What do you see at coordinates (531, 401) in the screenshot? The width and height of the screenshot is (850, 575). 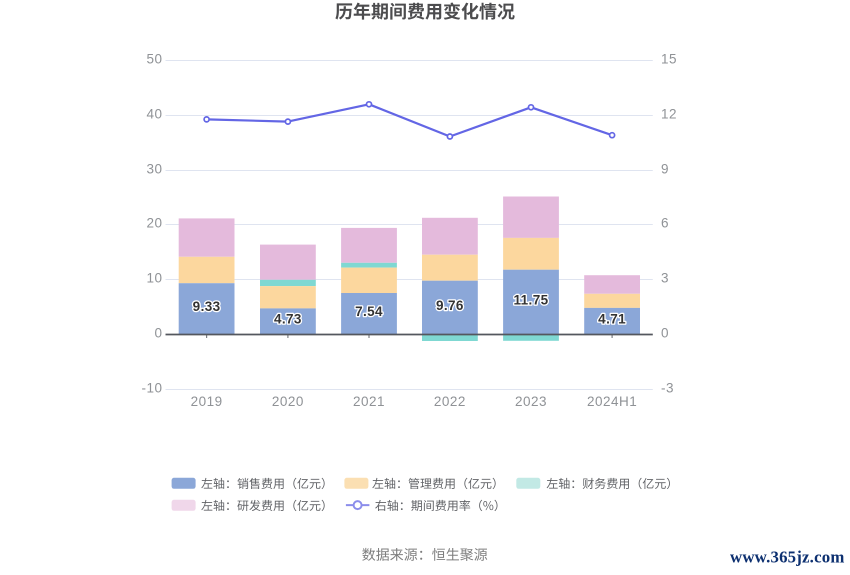 I see `svg-text: 2023` at bounding box center [531, 401].